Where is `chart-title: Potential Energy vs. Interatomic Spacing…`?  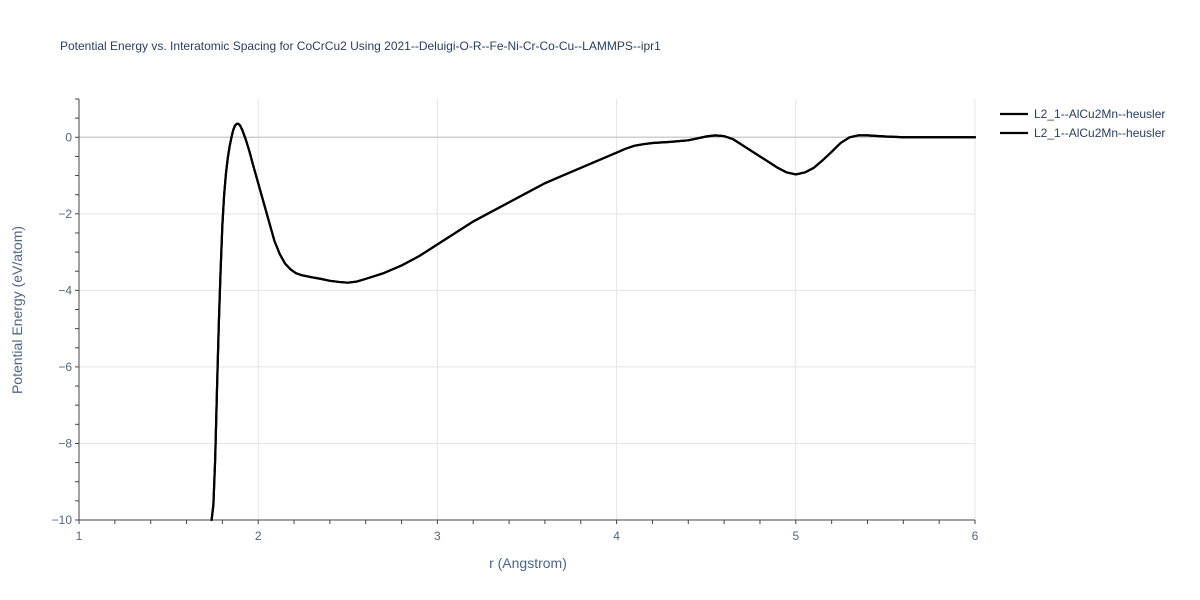 chart-title: Potential Energy vs. Interatomic Spacing… is located at coordinates (360, 46).